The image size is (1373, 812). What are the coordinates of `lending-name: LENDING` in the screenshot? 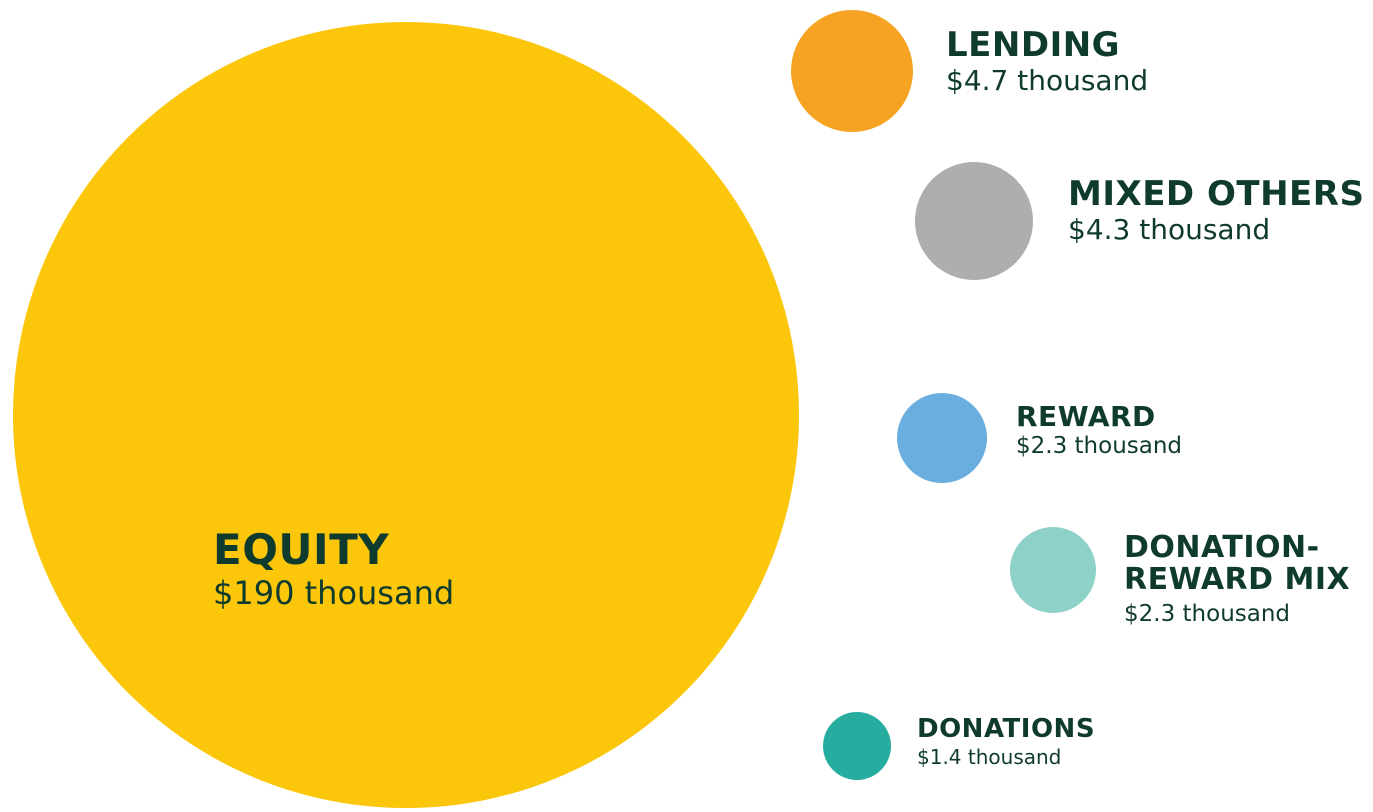 It's located at (1033, 45).